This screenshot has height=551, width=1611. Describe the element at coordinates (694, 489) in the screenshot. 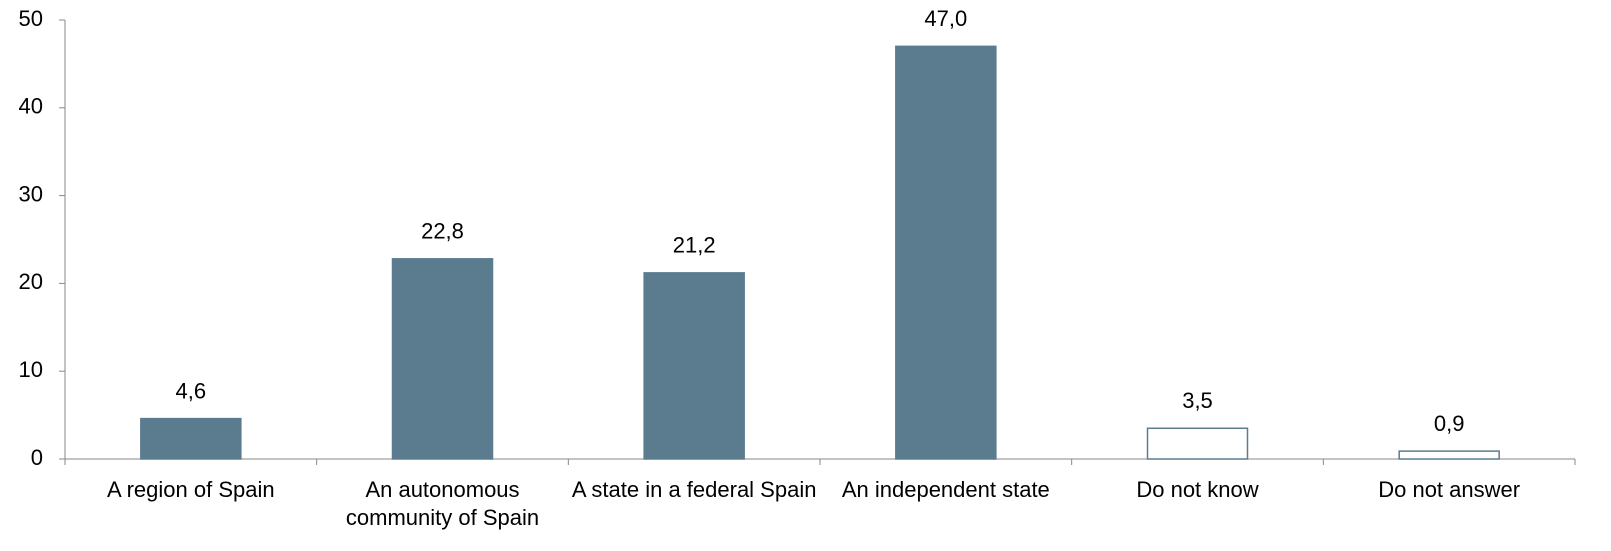

I see `x-tick-label: A state in a federal Spain` at that location.